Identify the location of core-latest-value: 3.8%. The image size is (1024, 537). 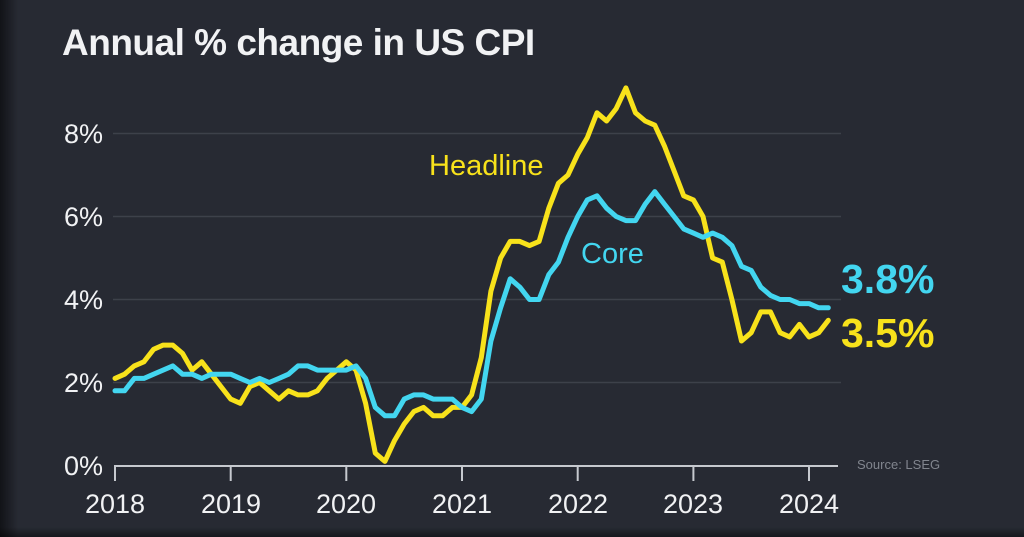
(888, 279).